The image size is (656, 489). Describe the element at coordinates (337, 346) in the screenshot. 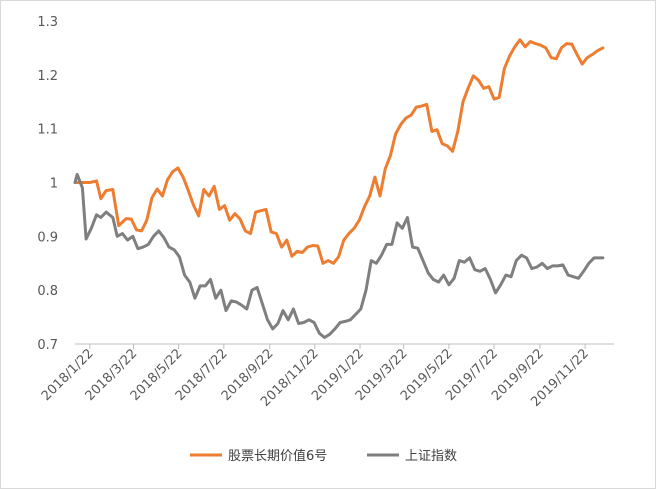

I see `x-axis-ticks` at that location.